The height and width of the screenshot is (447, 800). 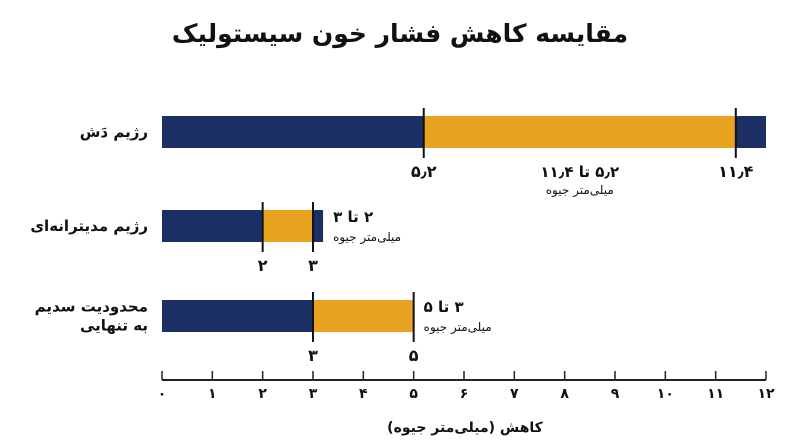 I want to click on category-label: رژیم دَش, so click(x=114, y=132).